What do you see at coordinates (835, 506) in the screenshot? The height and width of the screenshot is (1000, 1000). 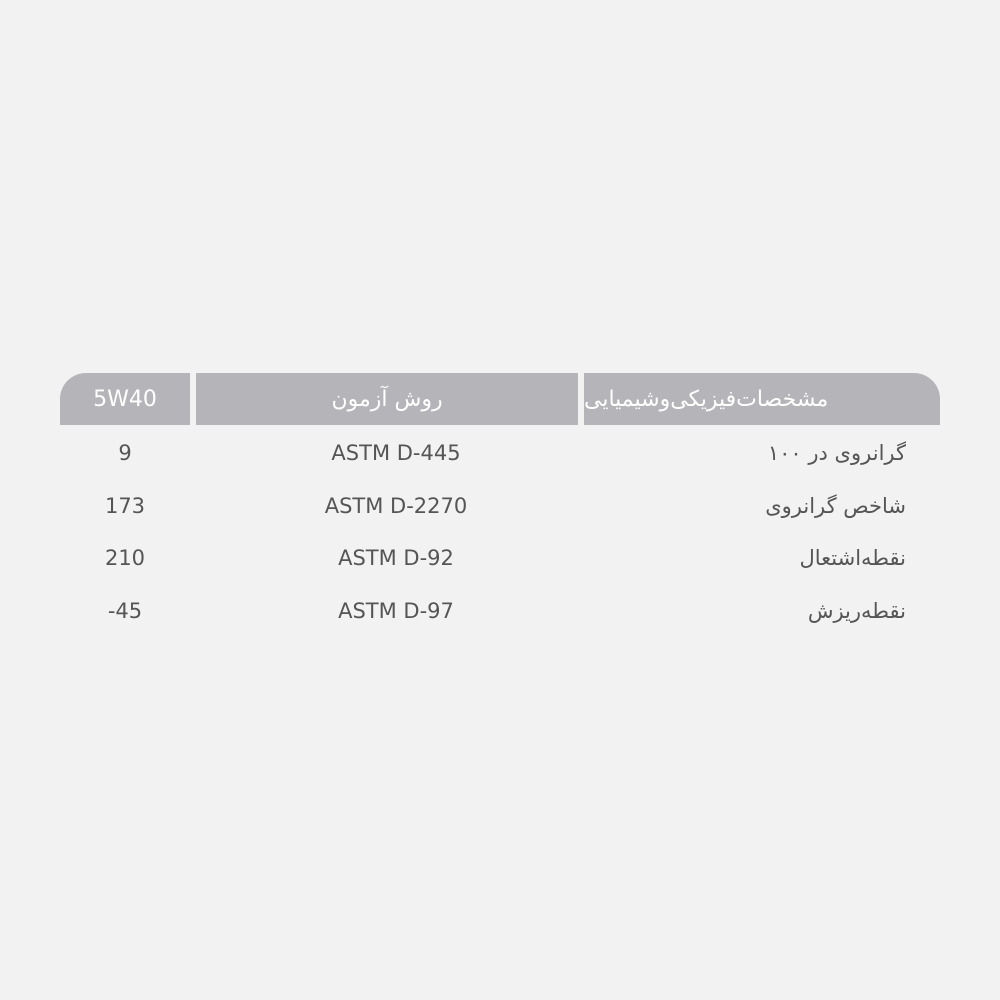 I see `property-cell: شاخص گرانروی` at bounding box center [835, 506].